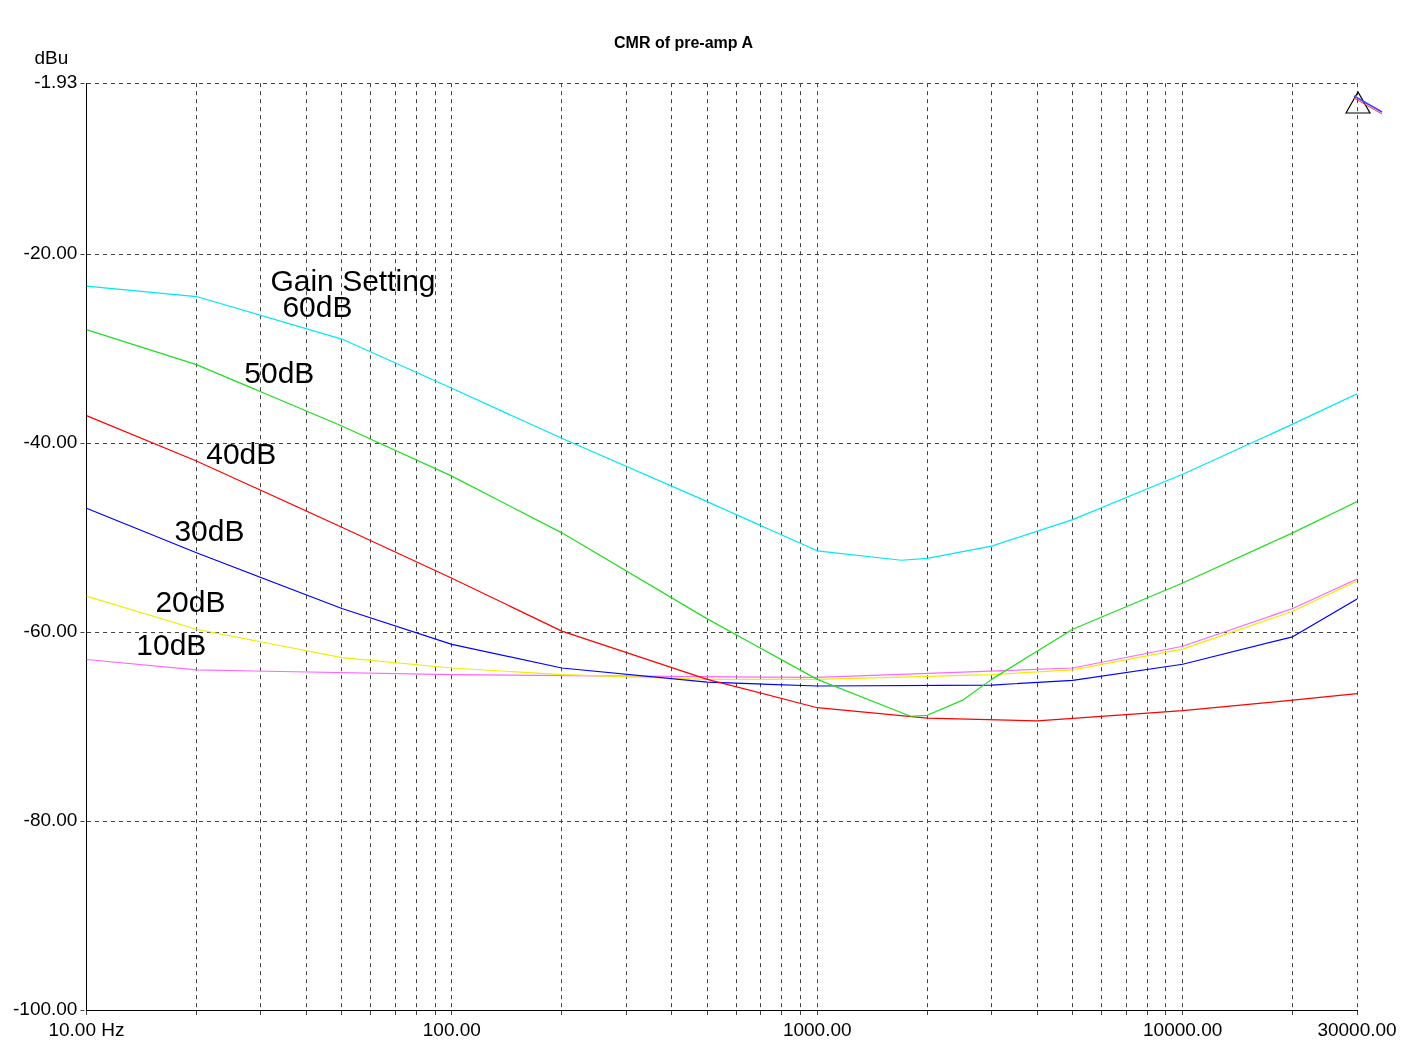 This screenshot has width=1402, height=1050. What do you see at coordinates (171, 645) in the screenshot?
I see `series-label: 10dB` at bounding box center [171, 645].